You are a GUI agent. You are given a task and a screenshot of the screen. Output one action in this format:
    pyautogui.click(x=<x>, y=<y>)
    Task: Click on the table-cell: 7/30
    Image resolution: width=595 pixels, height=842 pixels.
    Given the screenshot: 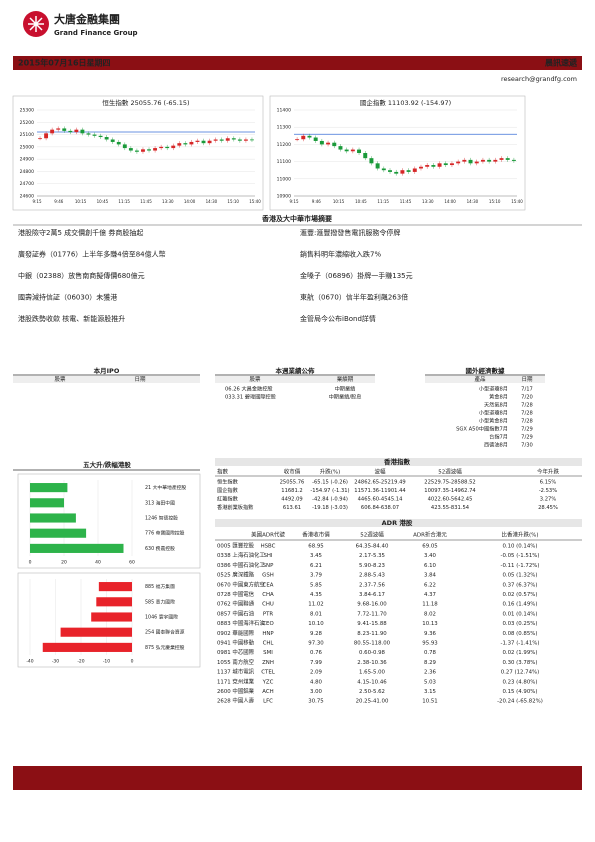 What is the action you would take?
    pyautogui.click(x=527, y=446)
    